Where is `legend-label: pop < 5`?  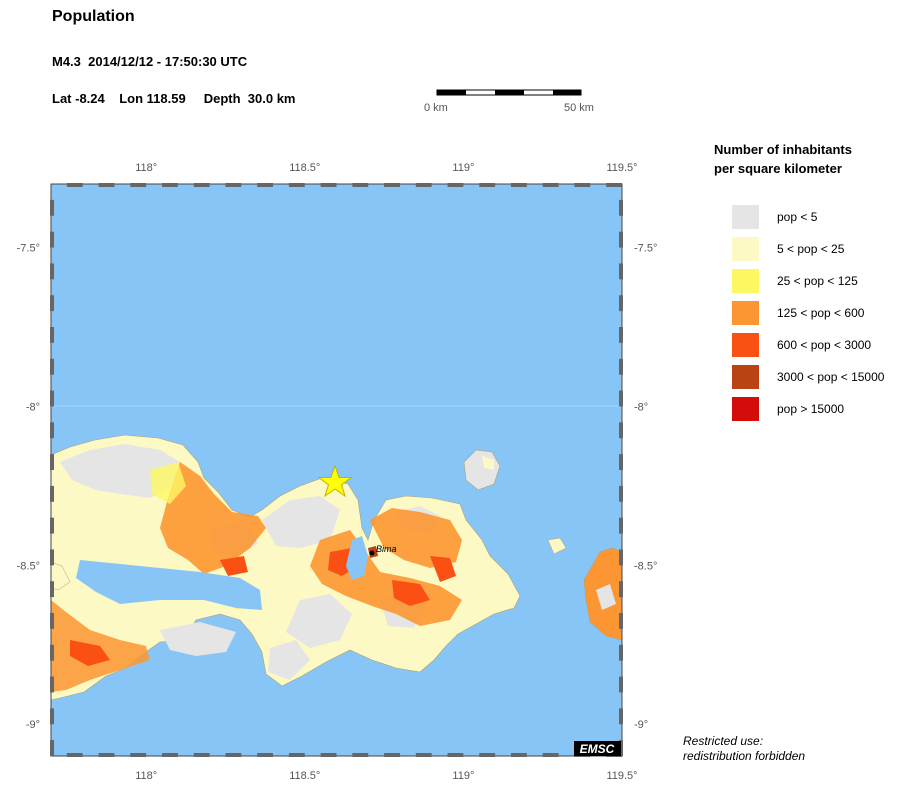 legend-label: pop < 5 is located at coordinates (797, 217).